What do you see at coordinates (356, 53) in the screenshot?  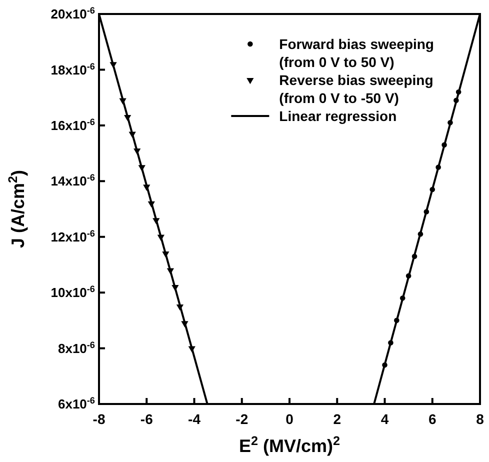 I see `legend-label: Forward bias sweeping (from 0 V to 50 V)` at bounding box center [356, 53].